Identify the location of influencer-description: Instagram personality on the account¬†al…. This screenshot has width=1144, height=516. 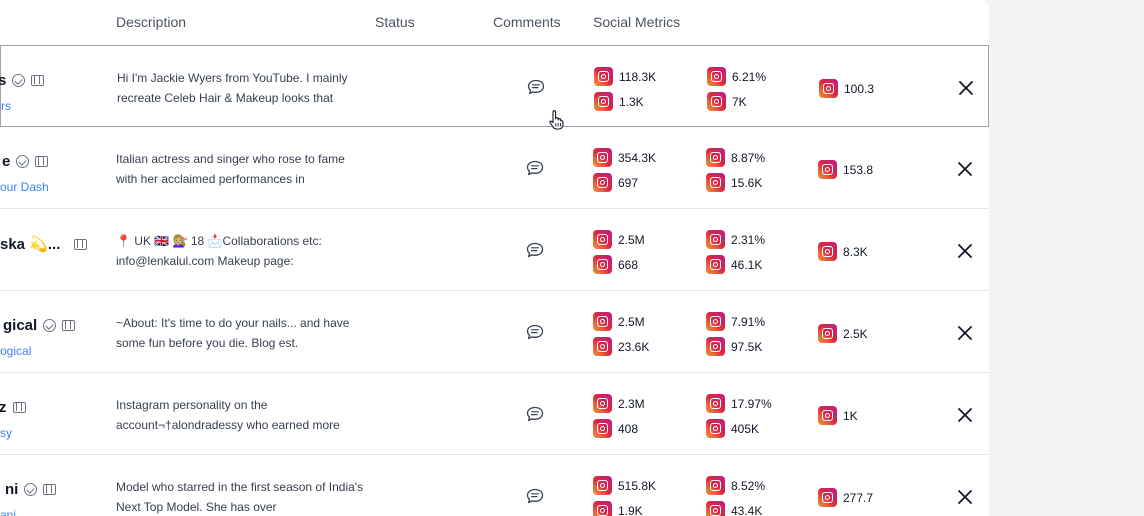
(228, 415).